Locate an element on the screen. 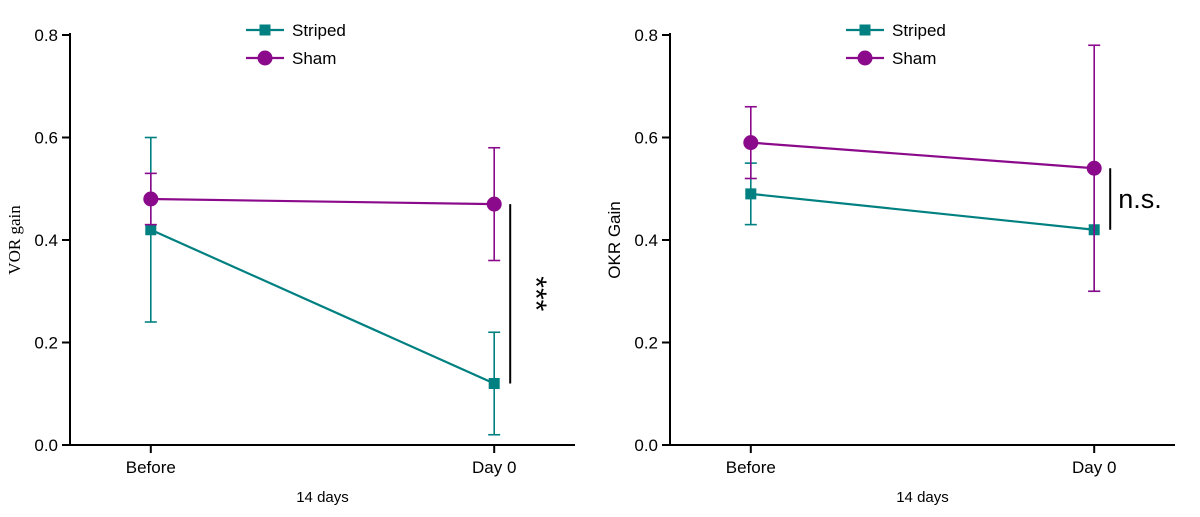  series-striped is located at coordinates (922, 227).